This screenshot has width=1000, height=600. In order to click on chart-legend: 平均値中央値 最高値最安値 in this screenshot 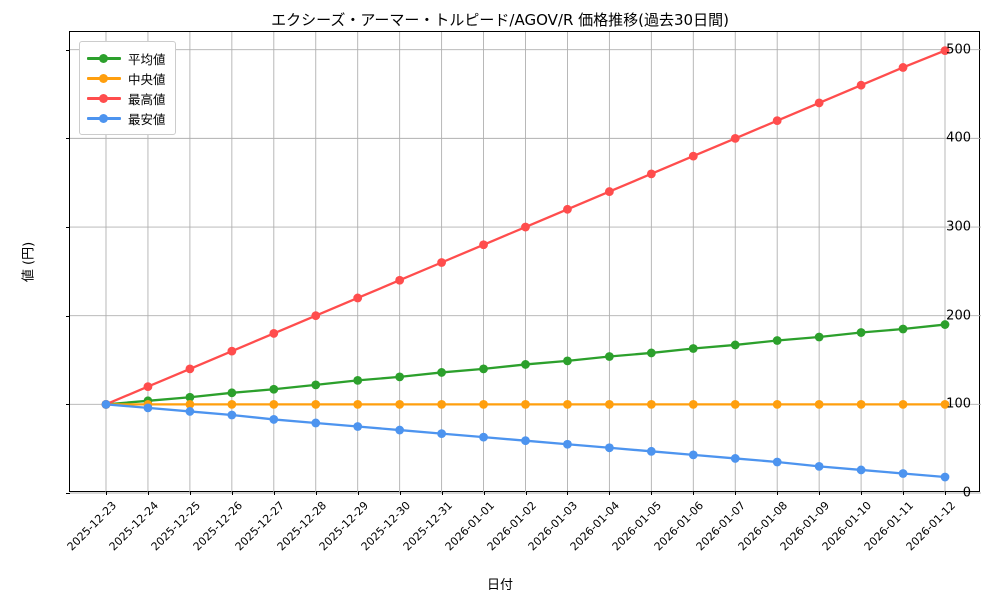, I will do `click(127, 88)`.